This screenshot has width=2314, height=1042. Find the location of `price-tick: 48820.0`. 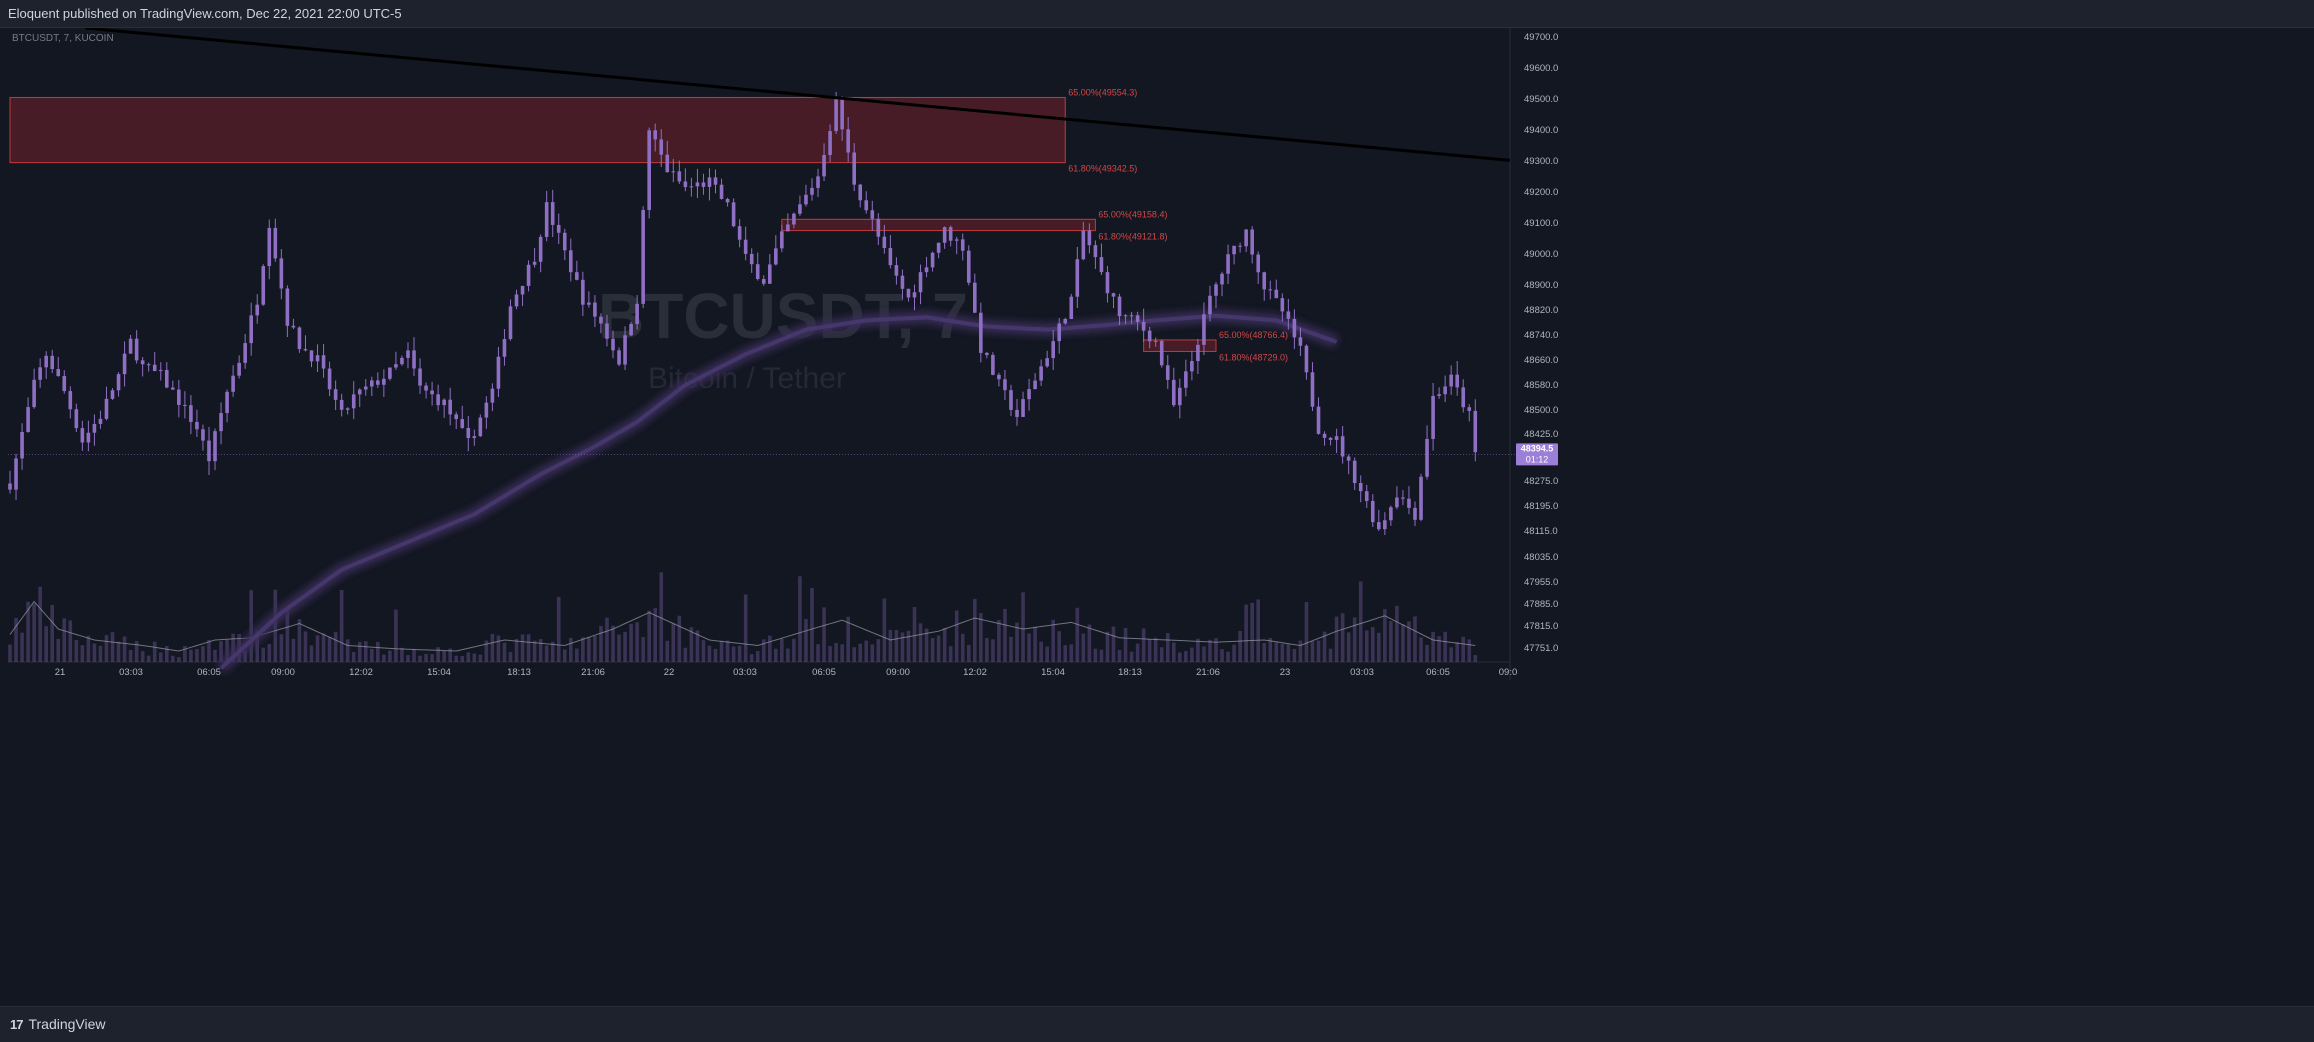

price-tick: 48820.0 is located at coordinates (1541, 310).